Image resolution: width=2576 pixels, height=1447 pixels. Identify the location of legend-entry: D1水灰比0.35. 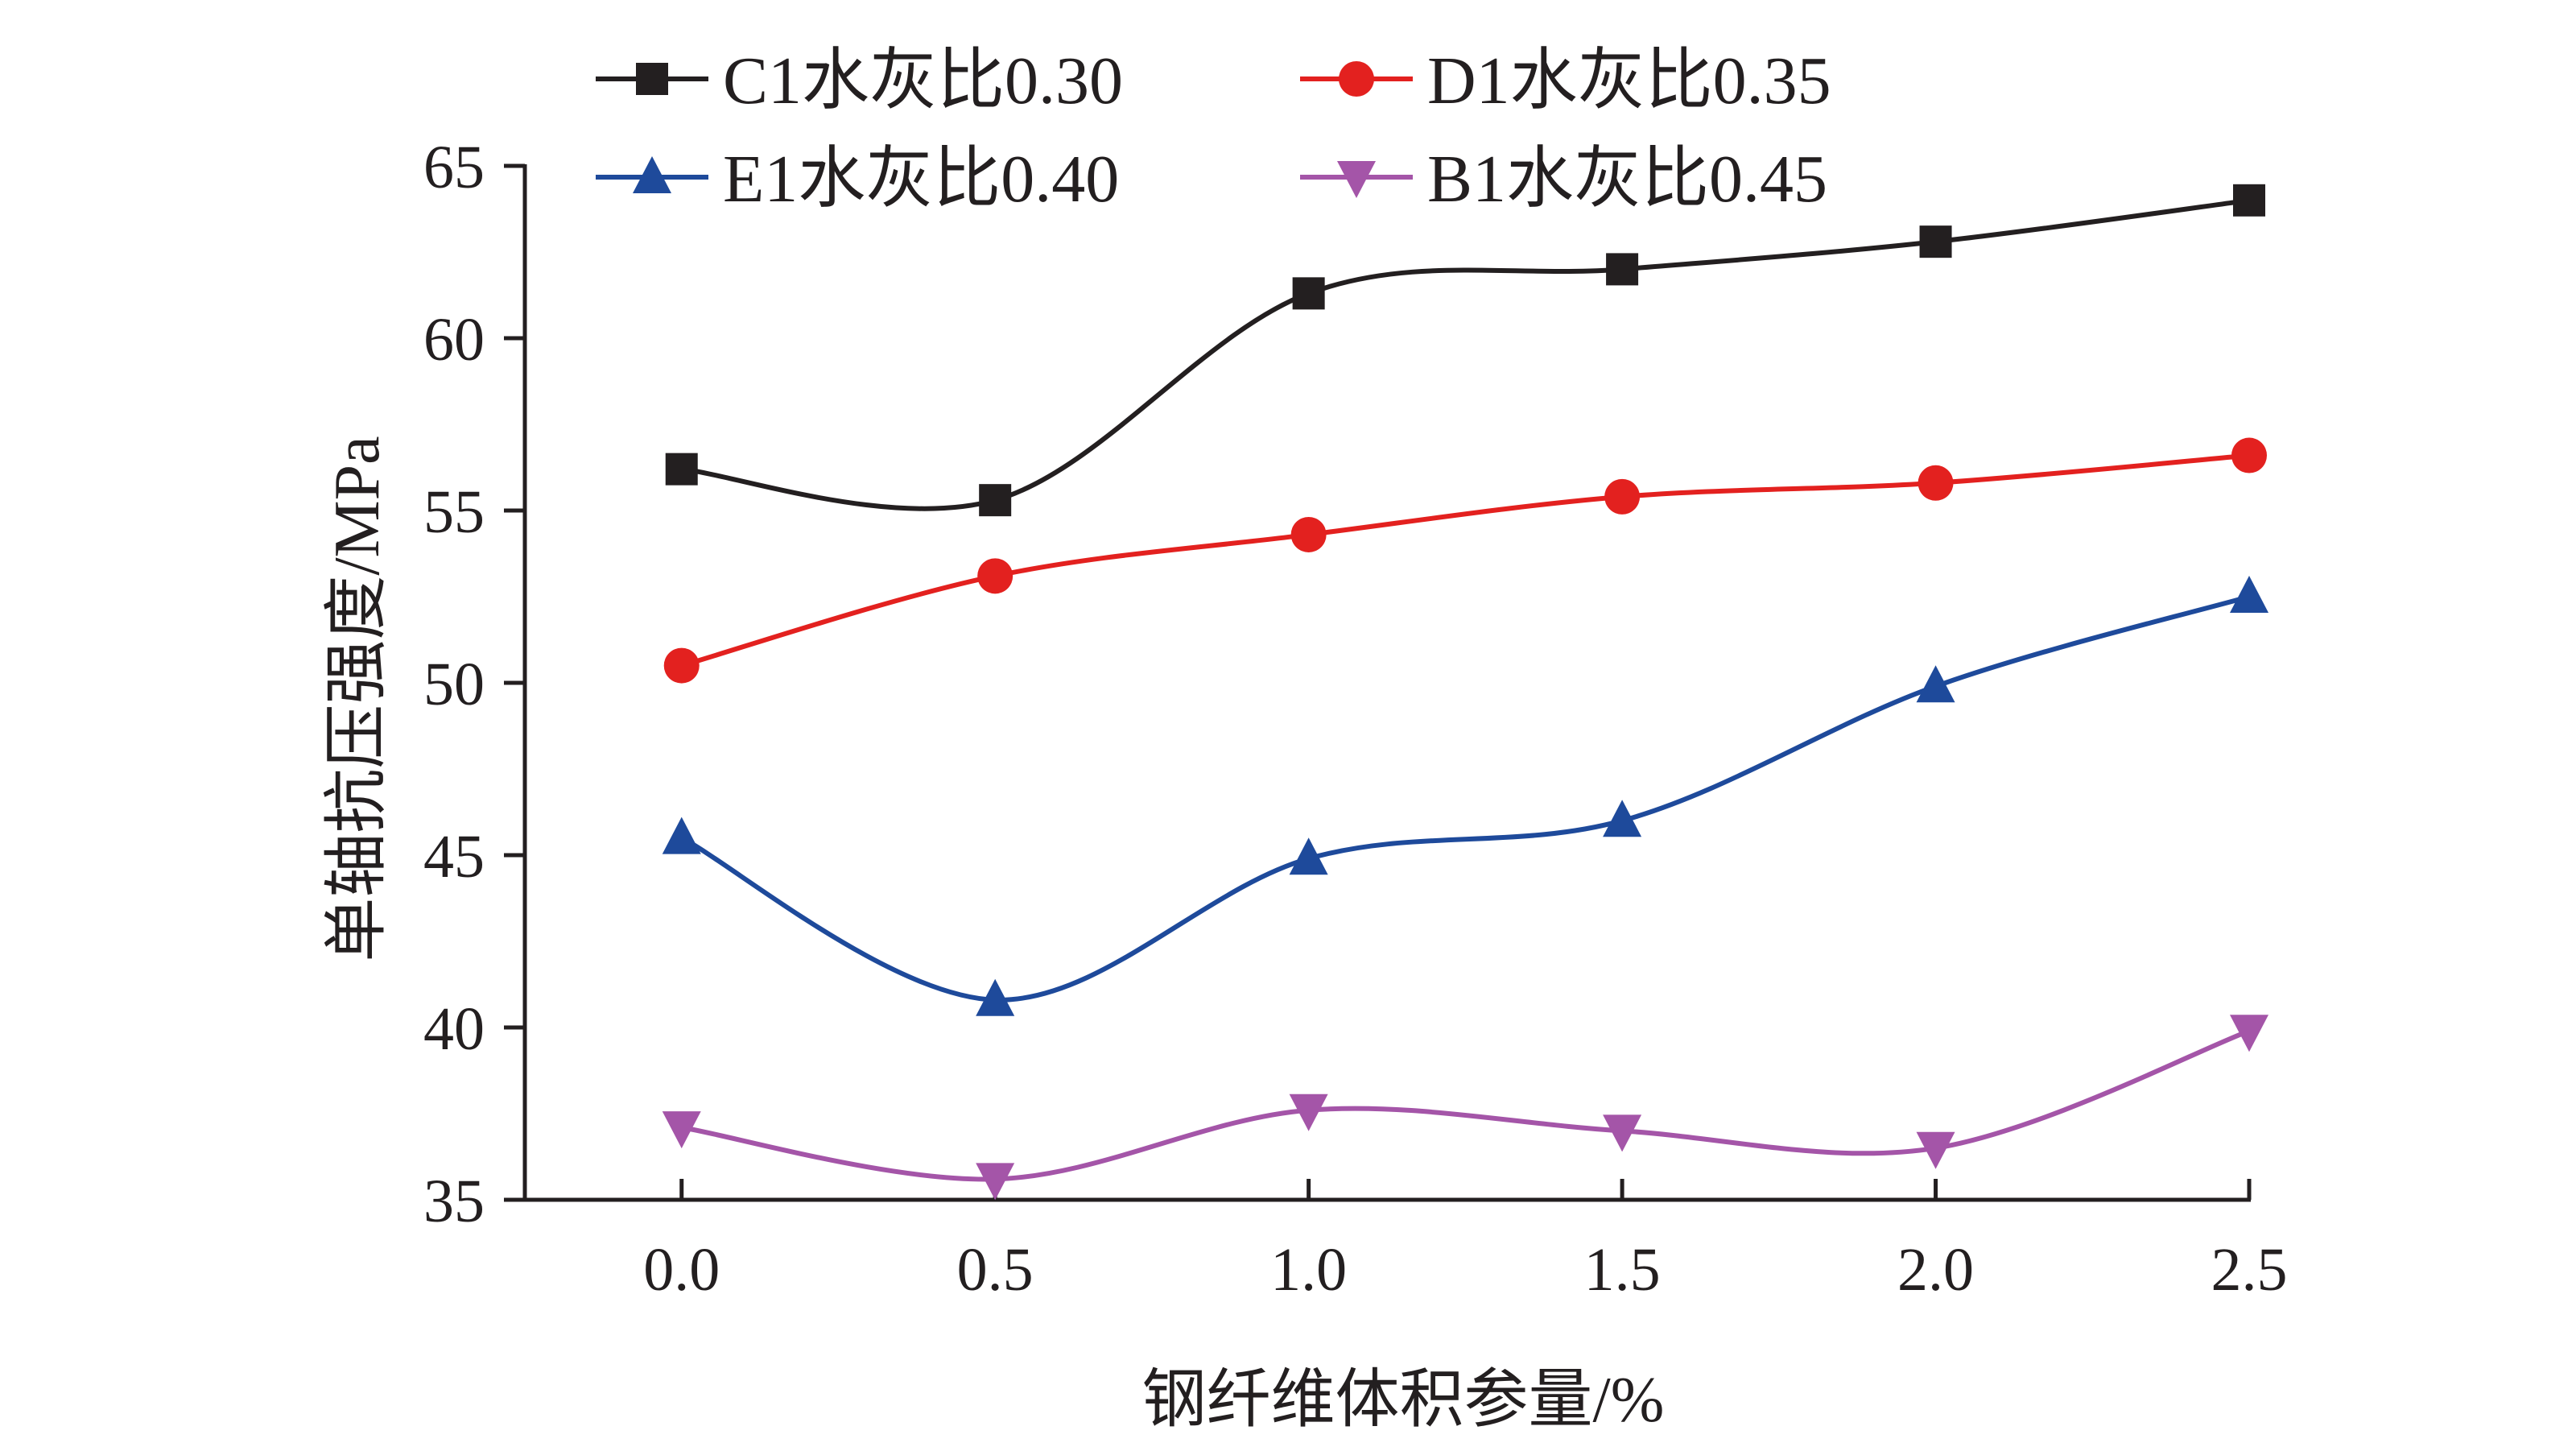
(1565, 80).